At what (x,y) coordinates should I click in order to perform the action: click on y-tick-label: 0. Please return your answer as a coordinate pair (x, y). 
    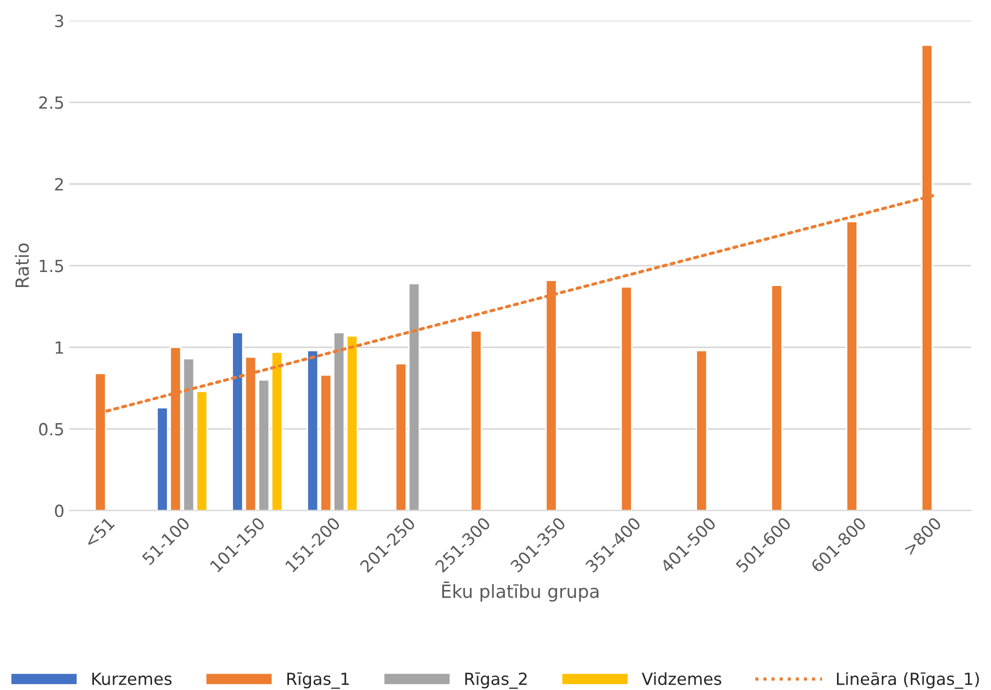
    Looking at the image, I should click on (59, 511).